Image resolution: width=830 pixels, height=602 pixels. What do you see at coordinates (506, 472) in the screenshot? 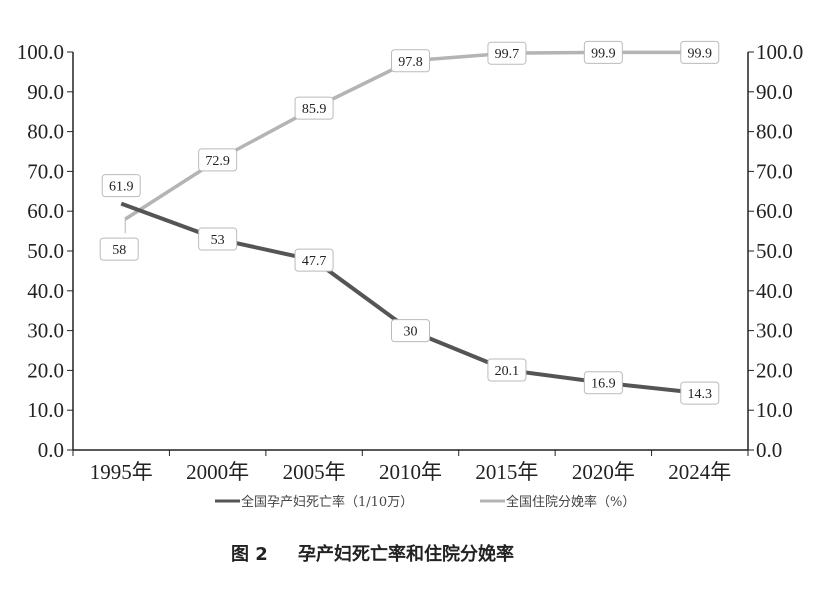
I see `x-tick-label: 2015年` at bounding box center [506, 472].